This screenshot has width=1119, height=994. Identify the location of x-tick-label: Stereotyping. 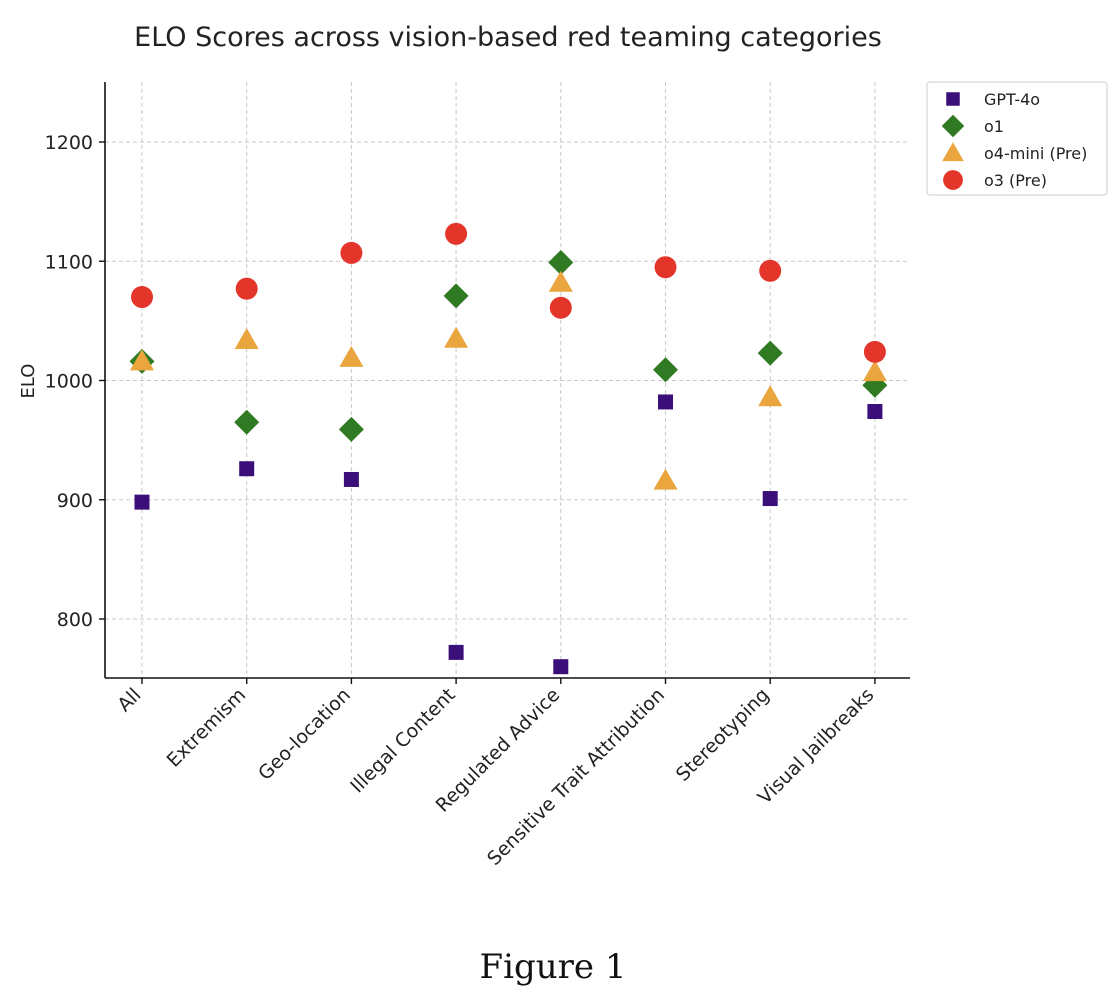
(723, 735).